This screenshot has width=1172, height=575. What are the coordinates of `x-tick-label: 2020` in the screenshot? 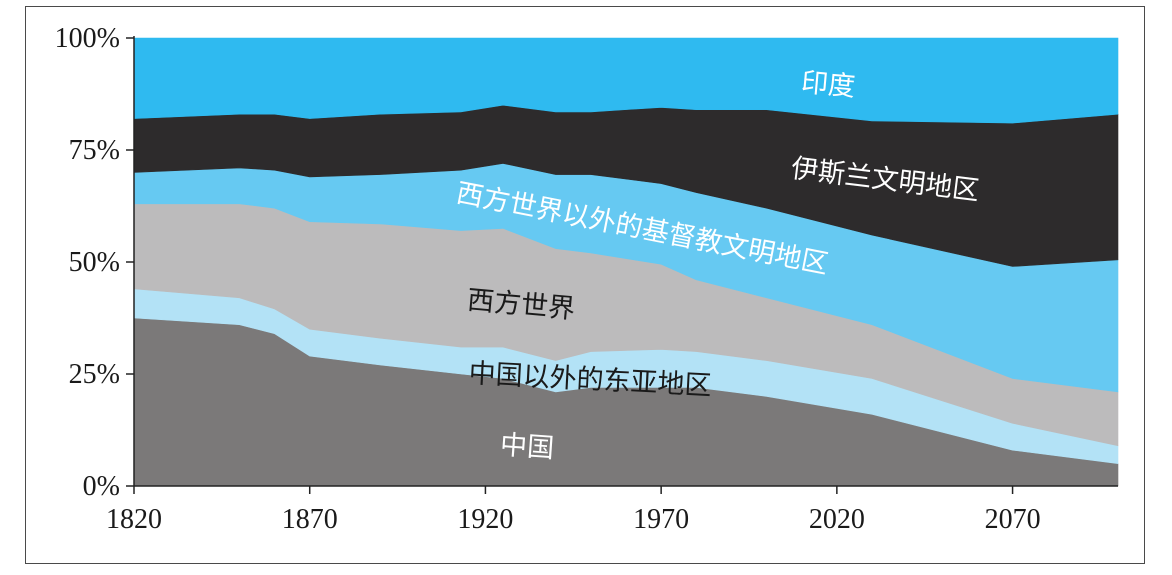 It's located at (837, 519).